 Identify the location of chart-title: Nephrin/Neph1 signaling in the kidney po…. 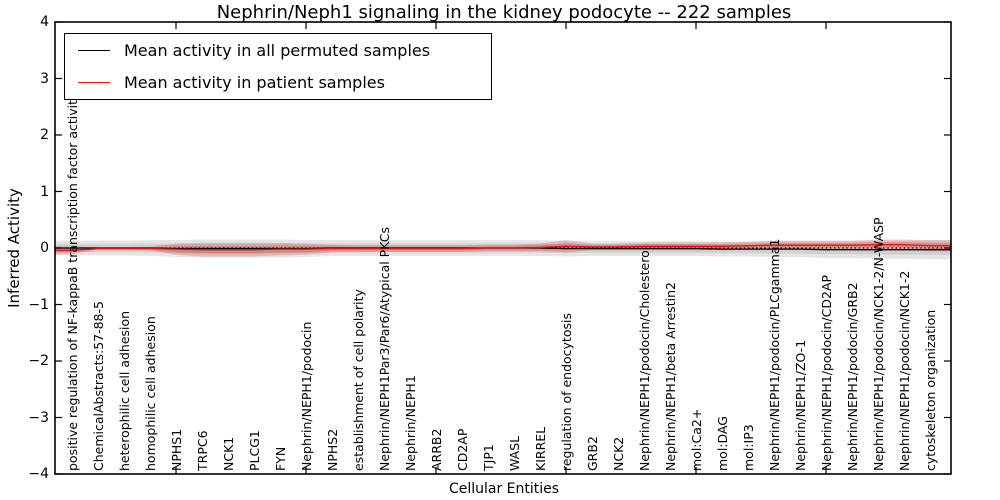
(504, 12).